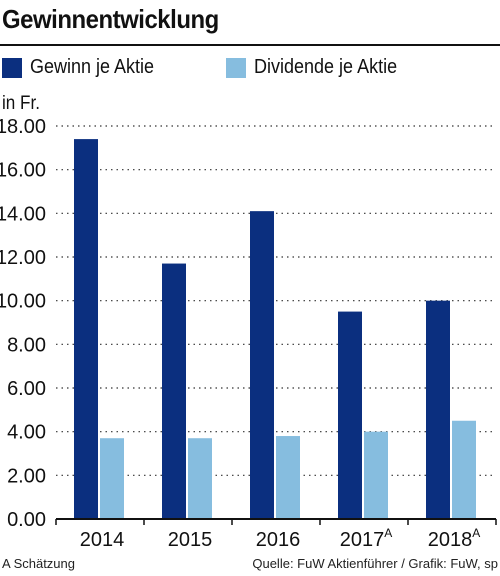 The width and height of the screenshot is (500, 576). Describe the element at coordinates (326, 67) in the screenshot. I see `legend-label-dividende: Dividende je Aktie` at that location.